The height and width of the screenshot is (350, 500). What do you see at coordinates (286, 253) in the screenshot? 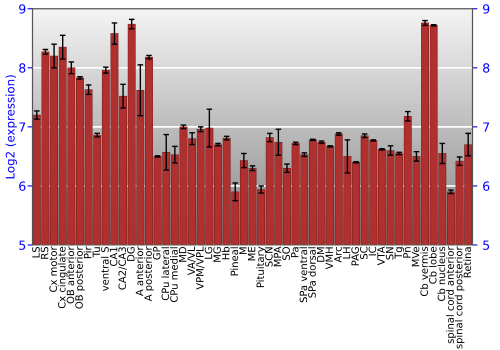
I see `x-tick-label: SO` at bounding box center [286, 253].